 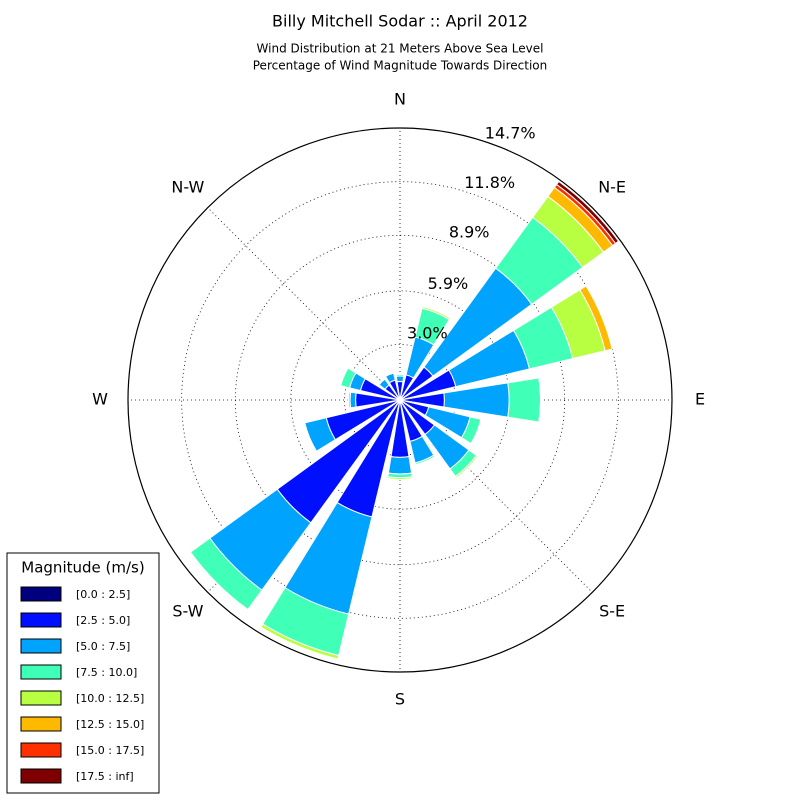 What do you see at coordinates (103, 594) in the screenshot?
I see `legend-label: [0.0 : 2.5]` at bounding box center [103, 594].